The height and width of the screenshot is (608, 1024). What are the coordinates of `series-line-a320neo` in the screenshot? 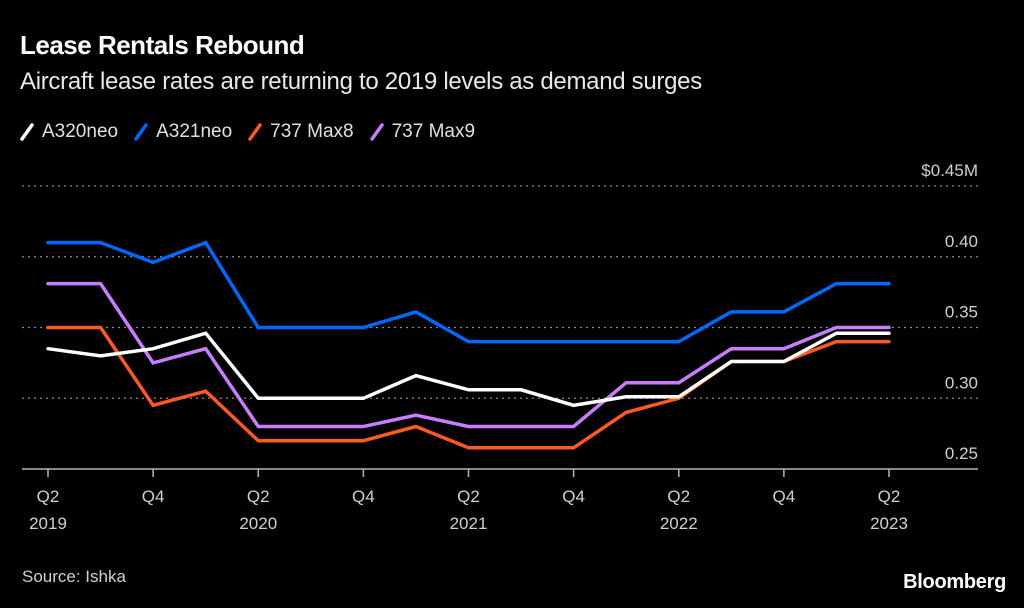 It's located at (468, 369).